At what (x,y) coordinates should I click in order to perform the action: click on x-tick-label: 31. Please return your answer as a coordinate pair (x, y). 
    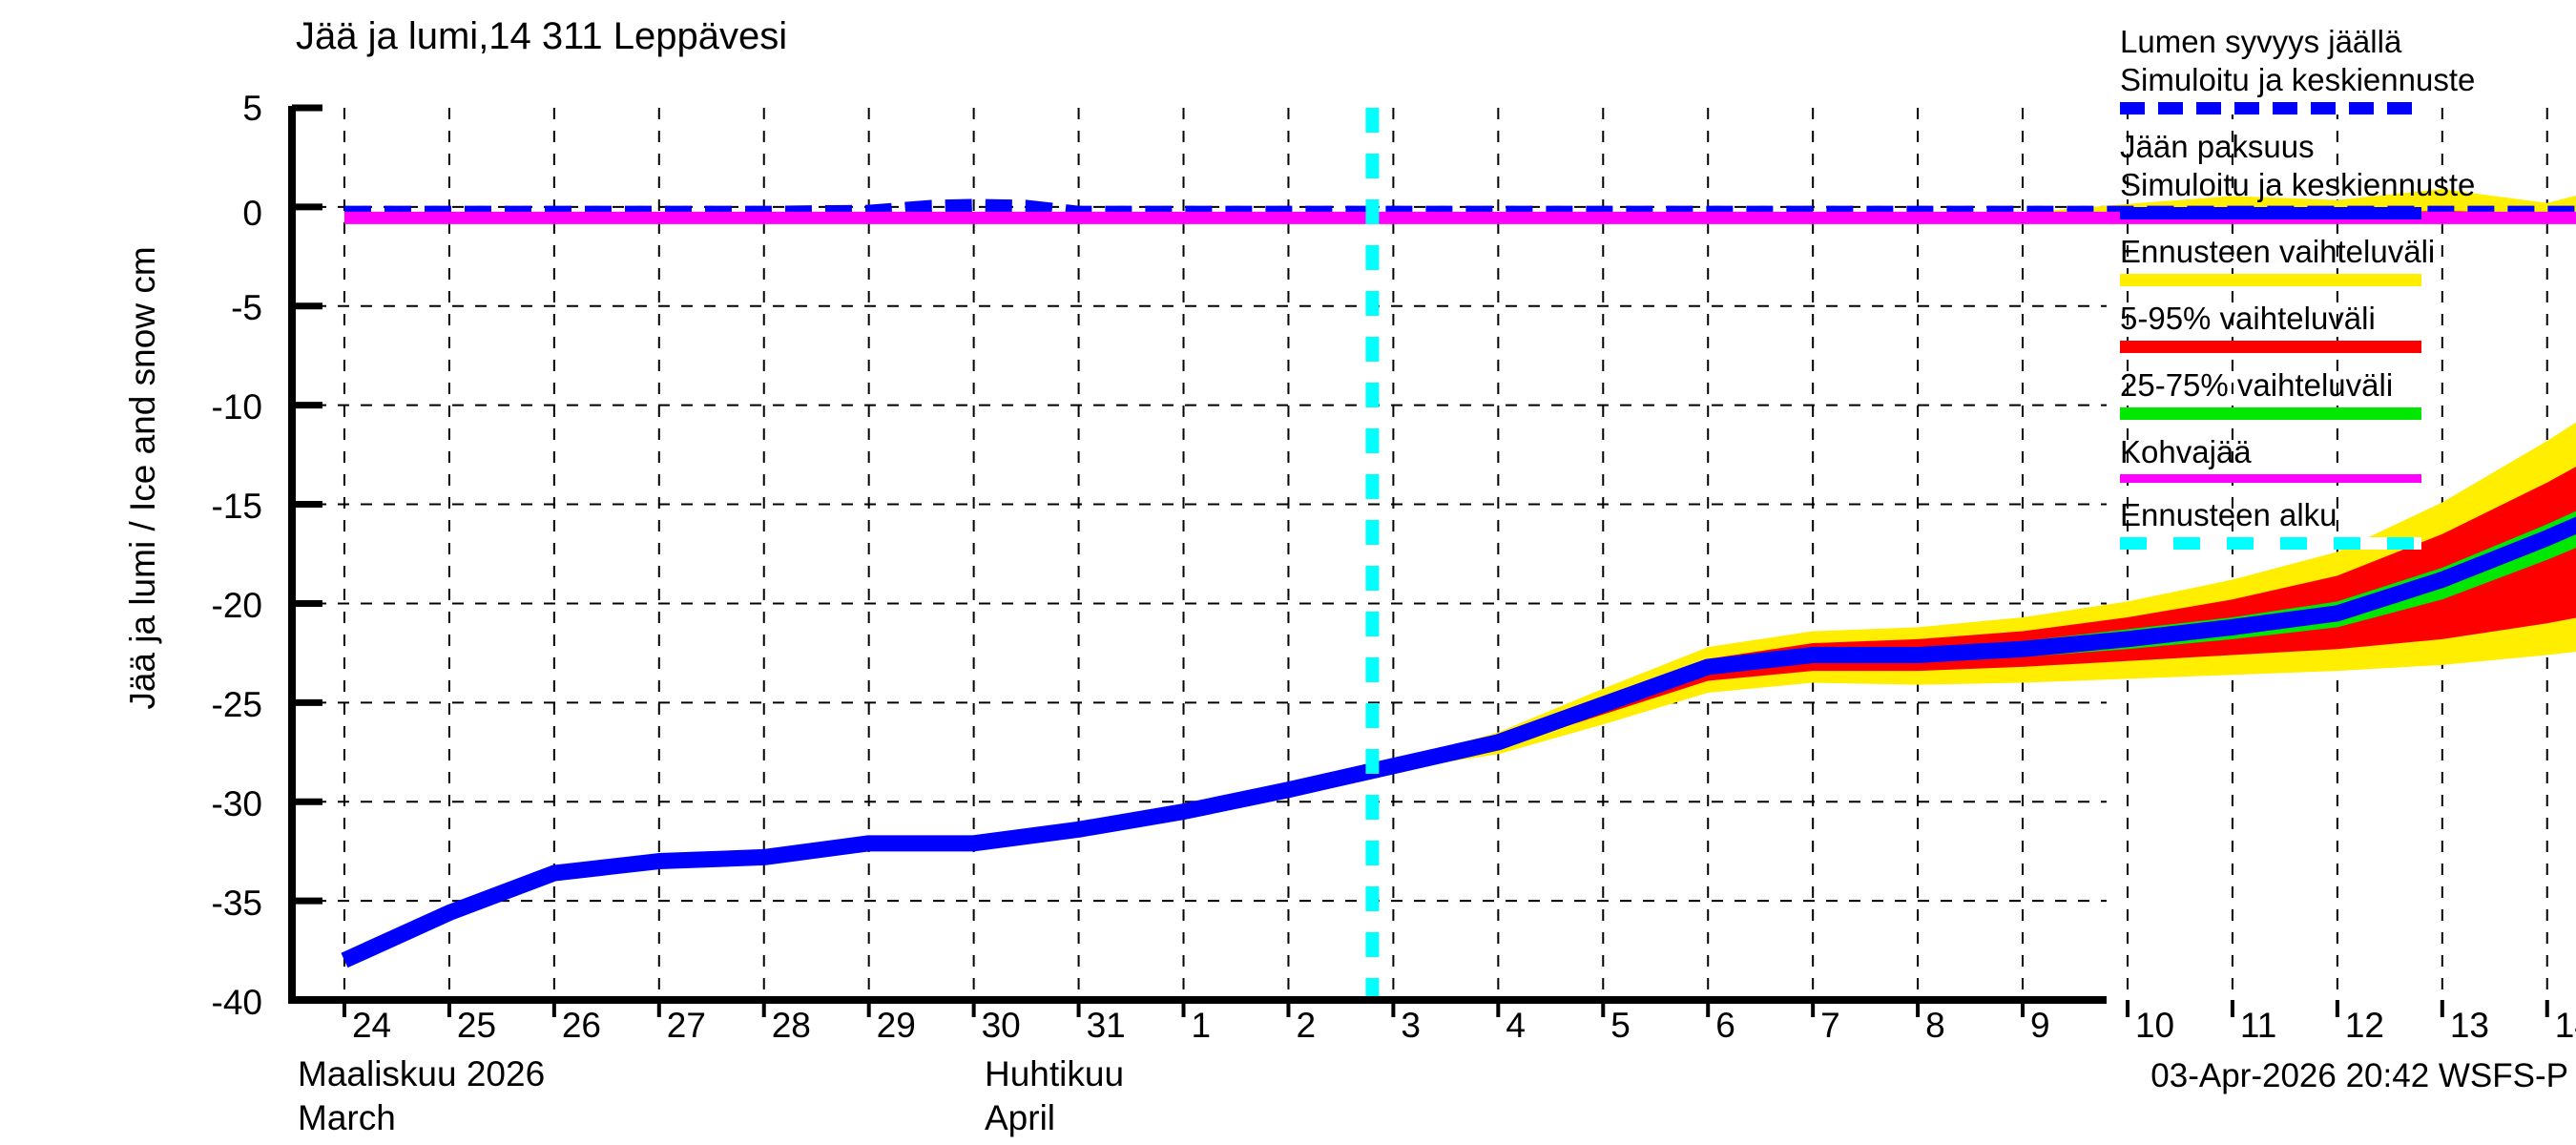
    Looking at the image, I should click on (1106, 1025).